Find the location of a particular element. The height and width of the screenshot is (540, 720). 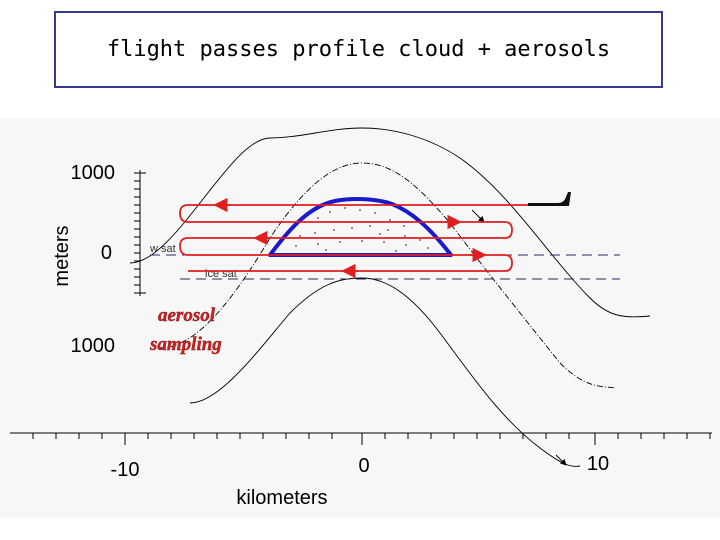

cloud-particles is located at coordinates (362, 229).